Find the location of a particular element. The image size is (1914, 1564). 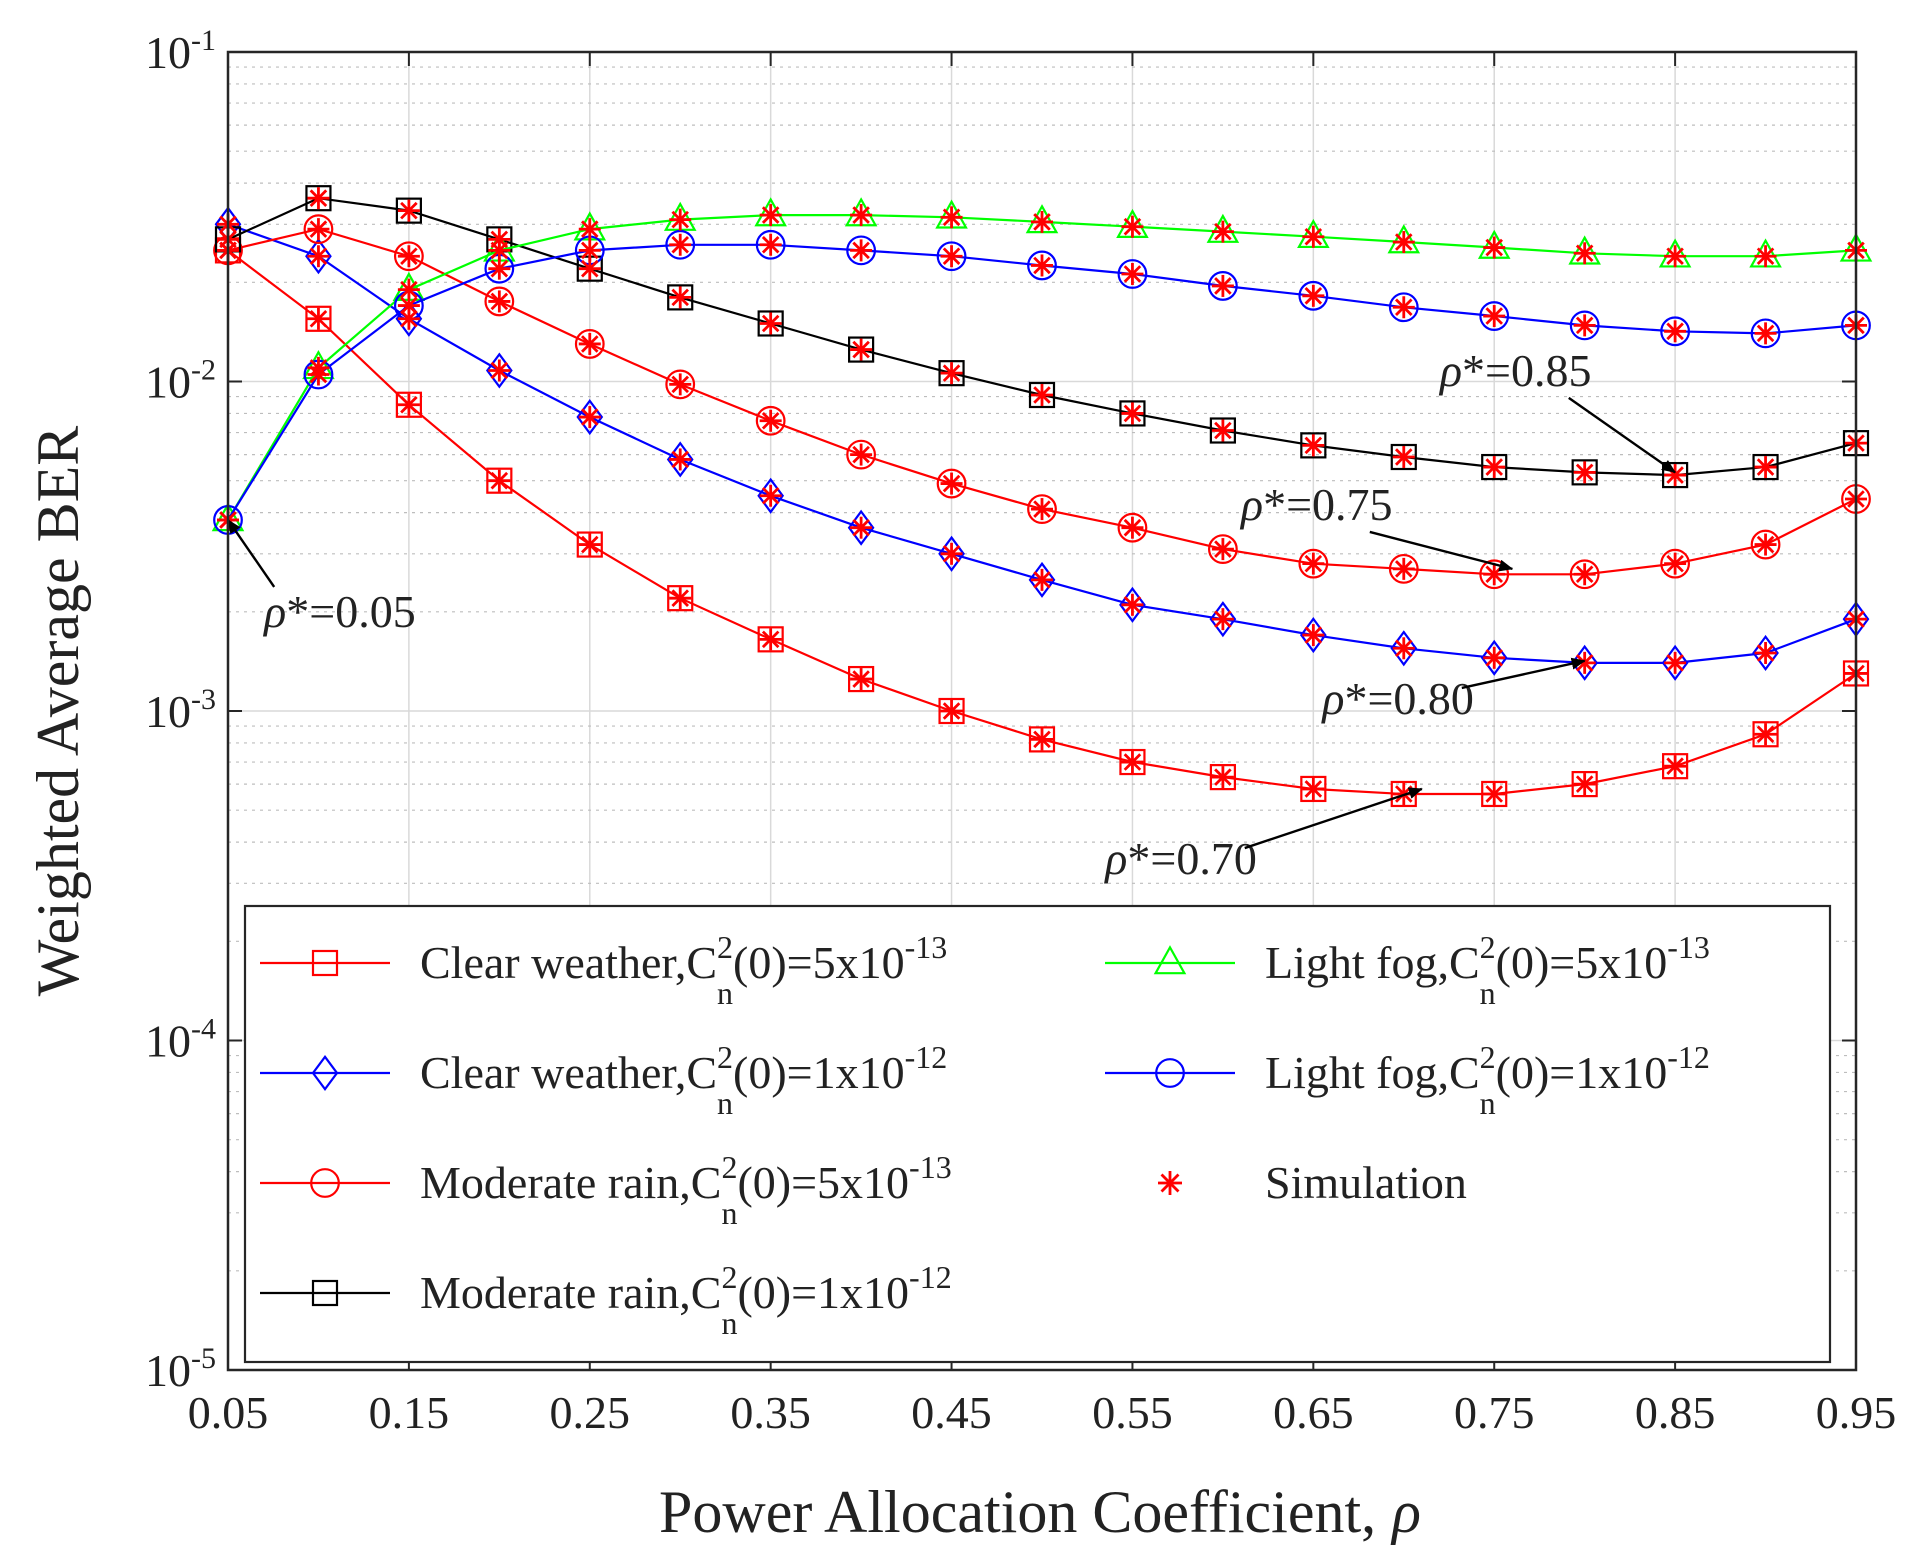

legend-text-sup: 2 is located at coordinates (729, 1277).